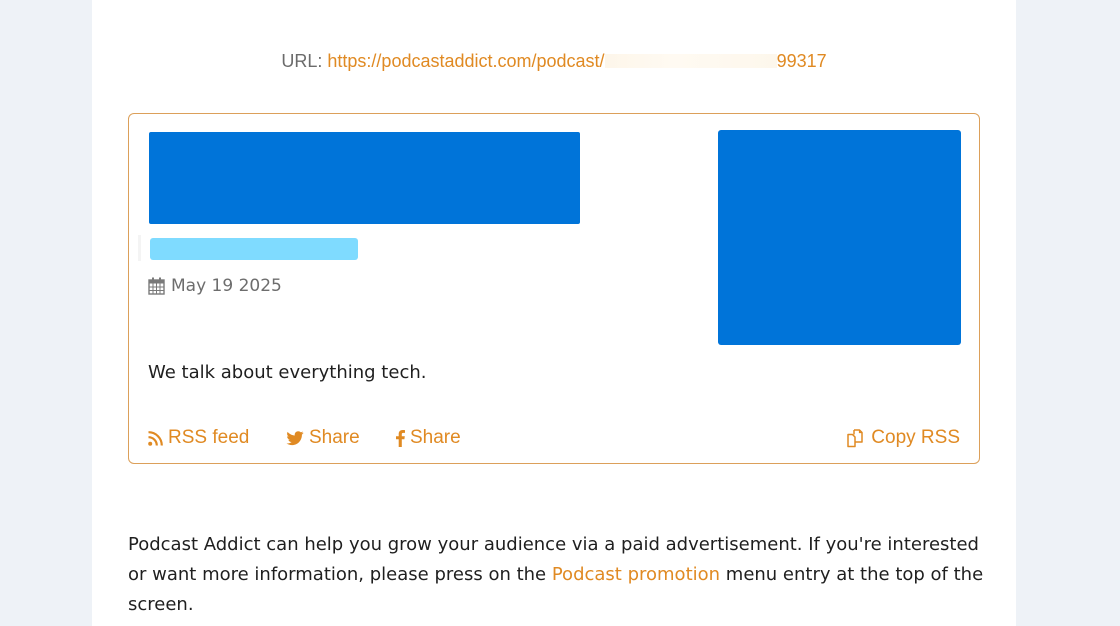 The height and width of the screenshot is (626, 1120). I want to click on podcast-author-placeholder, so click(254, 249).